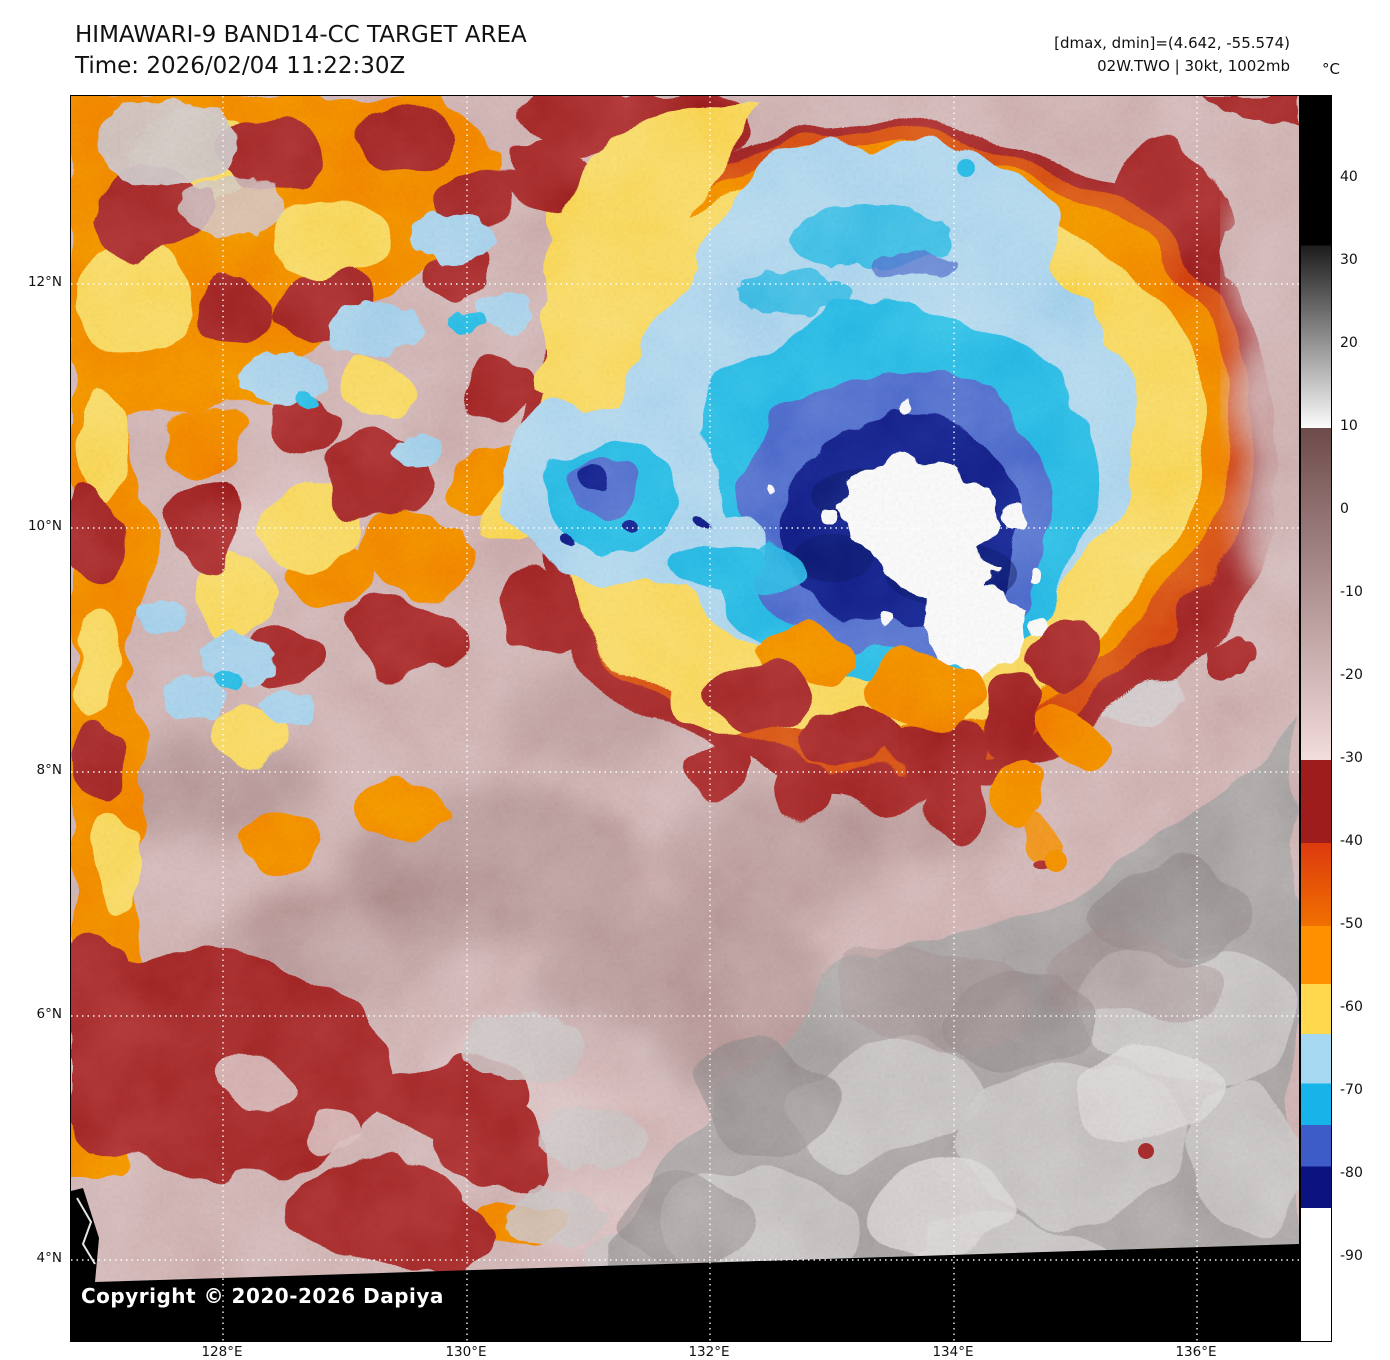  I want to click on colorbar-tick-label: 10, so click(1349, 426).